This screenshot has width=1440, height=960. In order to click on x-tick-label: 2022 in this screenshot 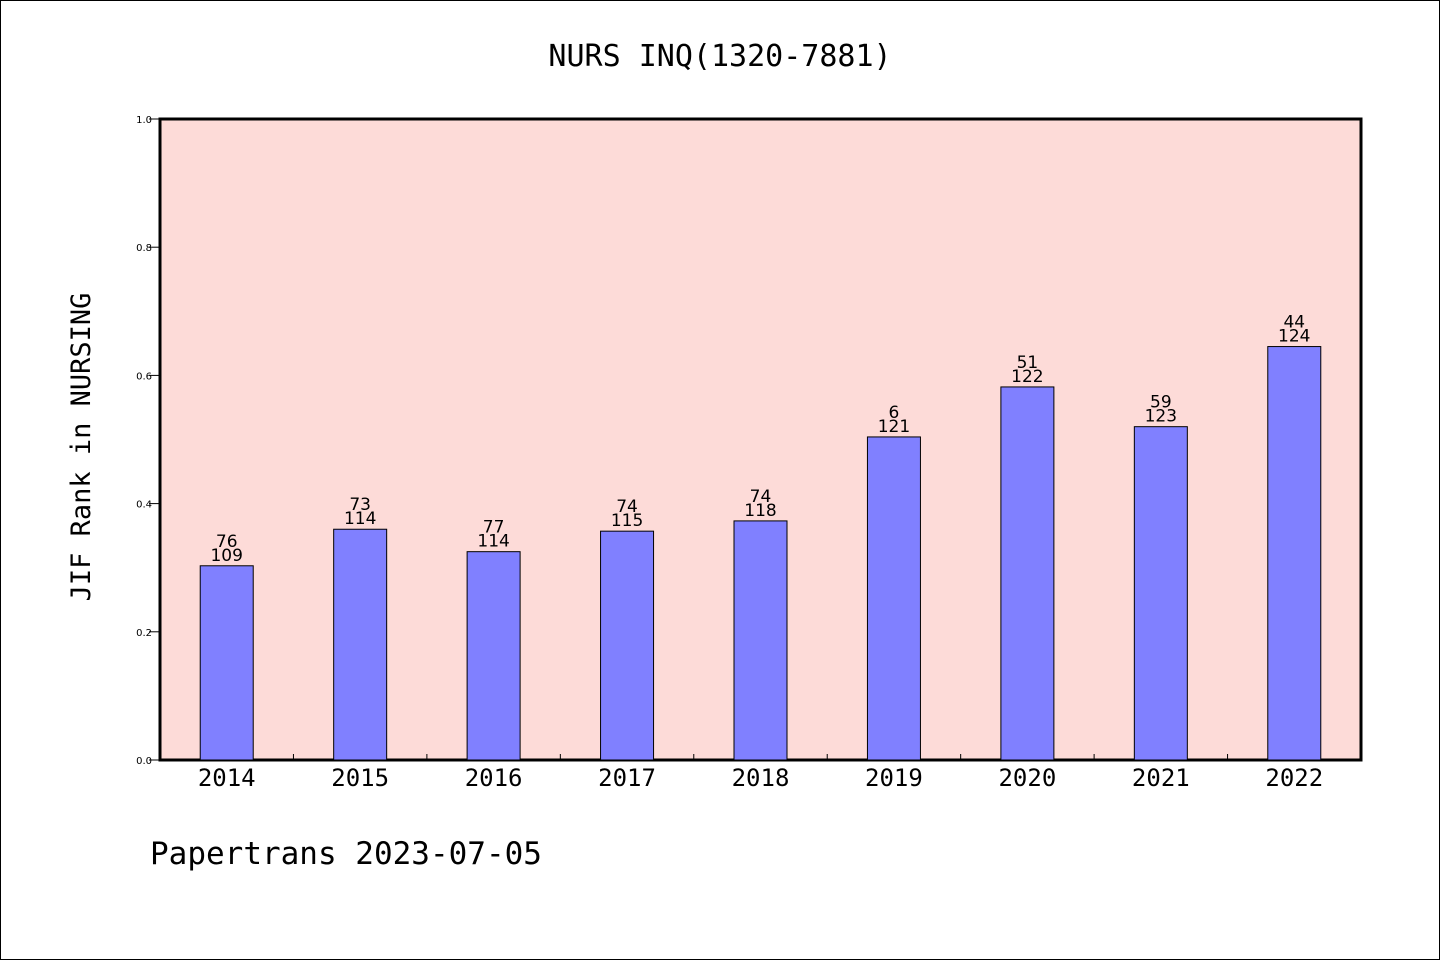, I will do `click(1294, 778)`.